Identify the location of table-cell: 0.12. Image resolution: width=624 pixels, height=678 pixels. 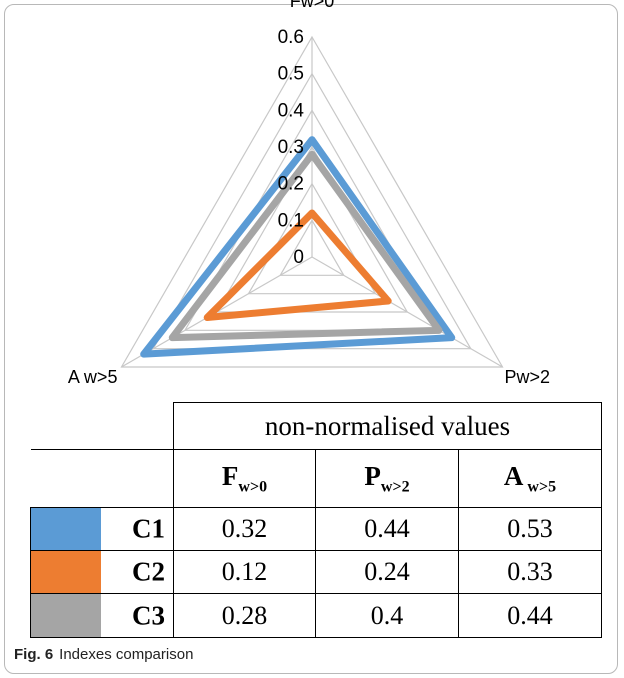
(244, 572).